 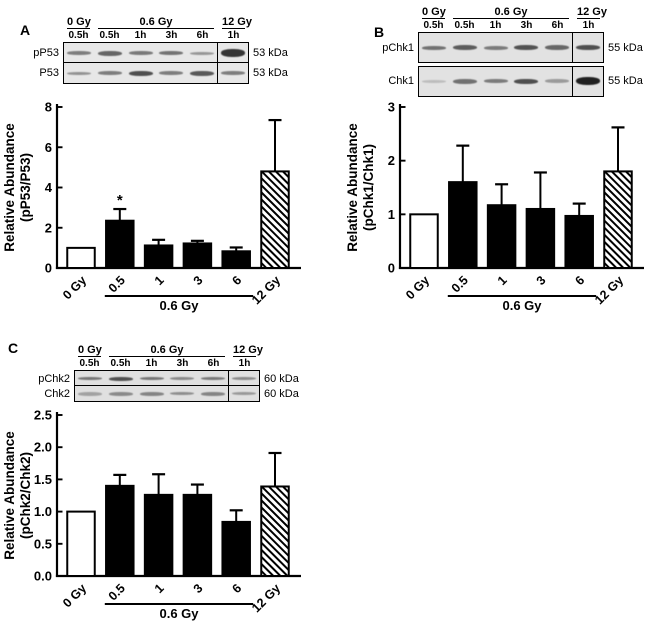 What do you see at coordinates (43, 576) in the screenshot?
I see `y-tick-label: 0.0` at bounding box center [43, 576].